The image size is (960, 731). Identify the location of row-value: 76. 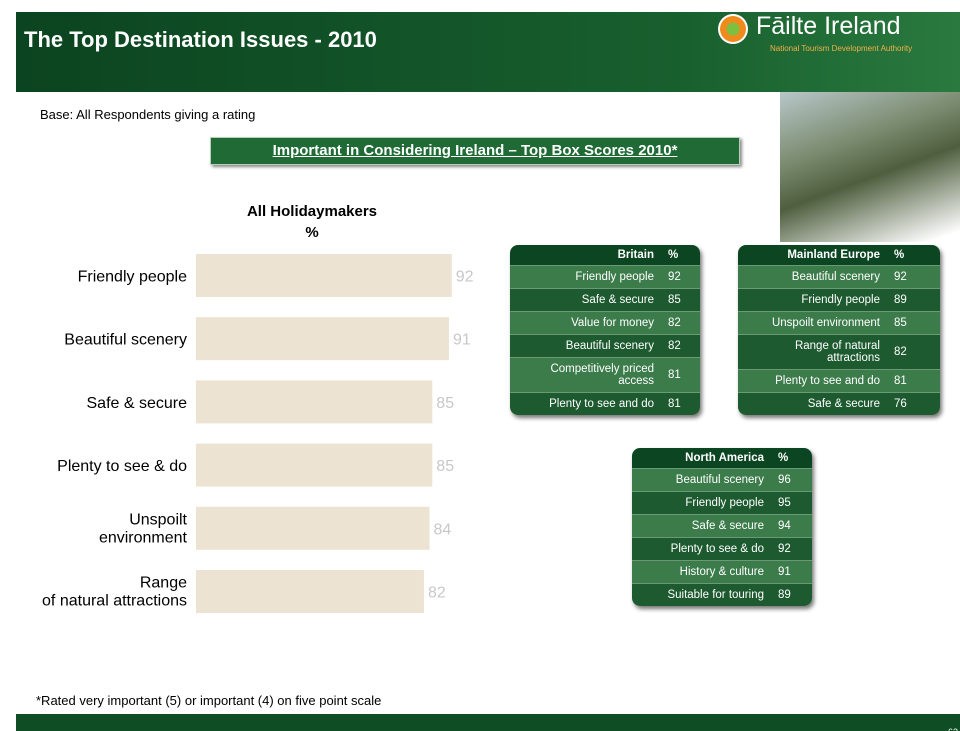
(900, 404).